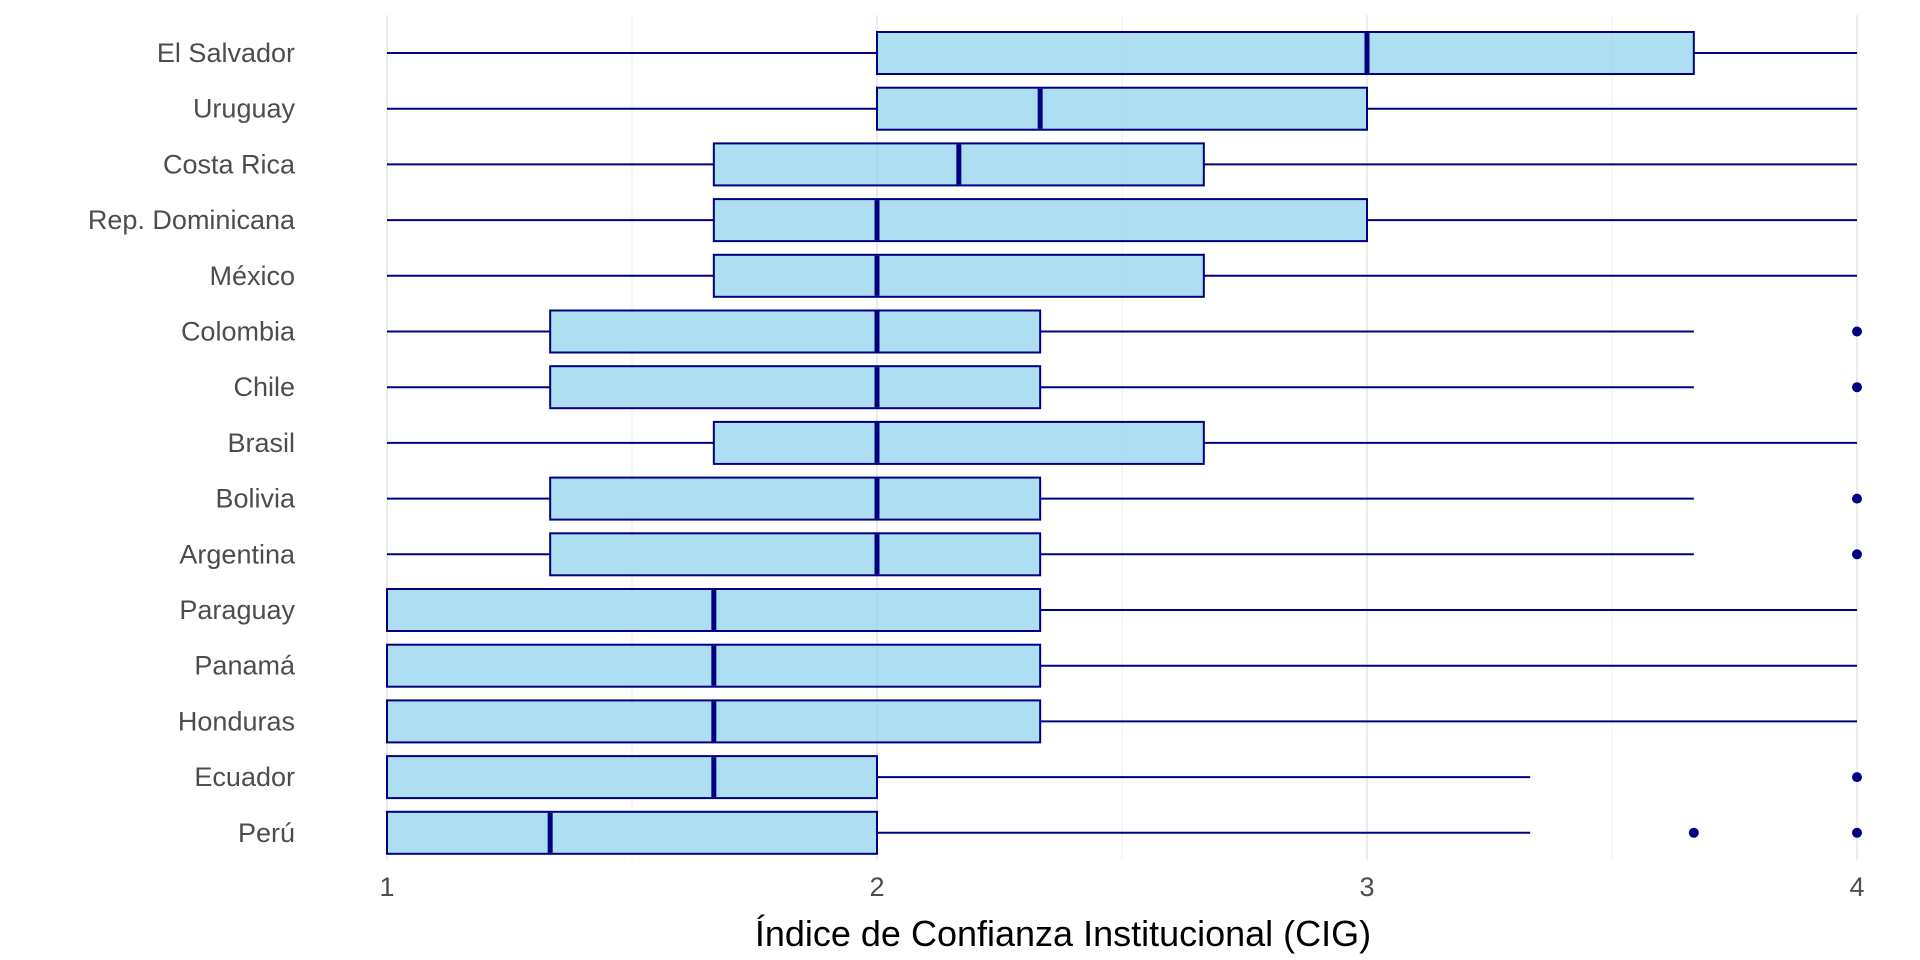 This screenshot has height=960, width=1920. Describe the element at coordinates (245, 666) in the screenshot. I see `category-label: Panamá` at that location.